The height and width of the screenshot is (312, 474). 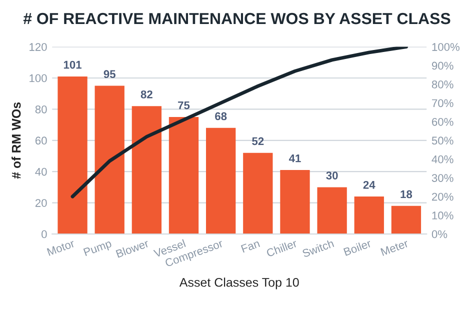 What do you see at coordinates (61, 247) in the screenshot?
I see `x-tick-label: Motor` at bounding box center [61, 247].